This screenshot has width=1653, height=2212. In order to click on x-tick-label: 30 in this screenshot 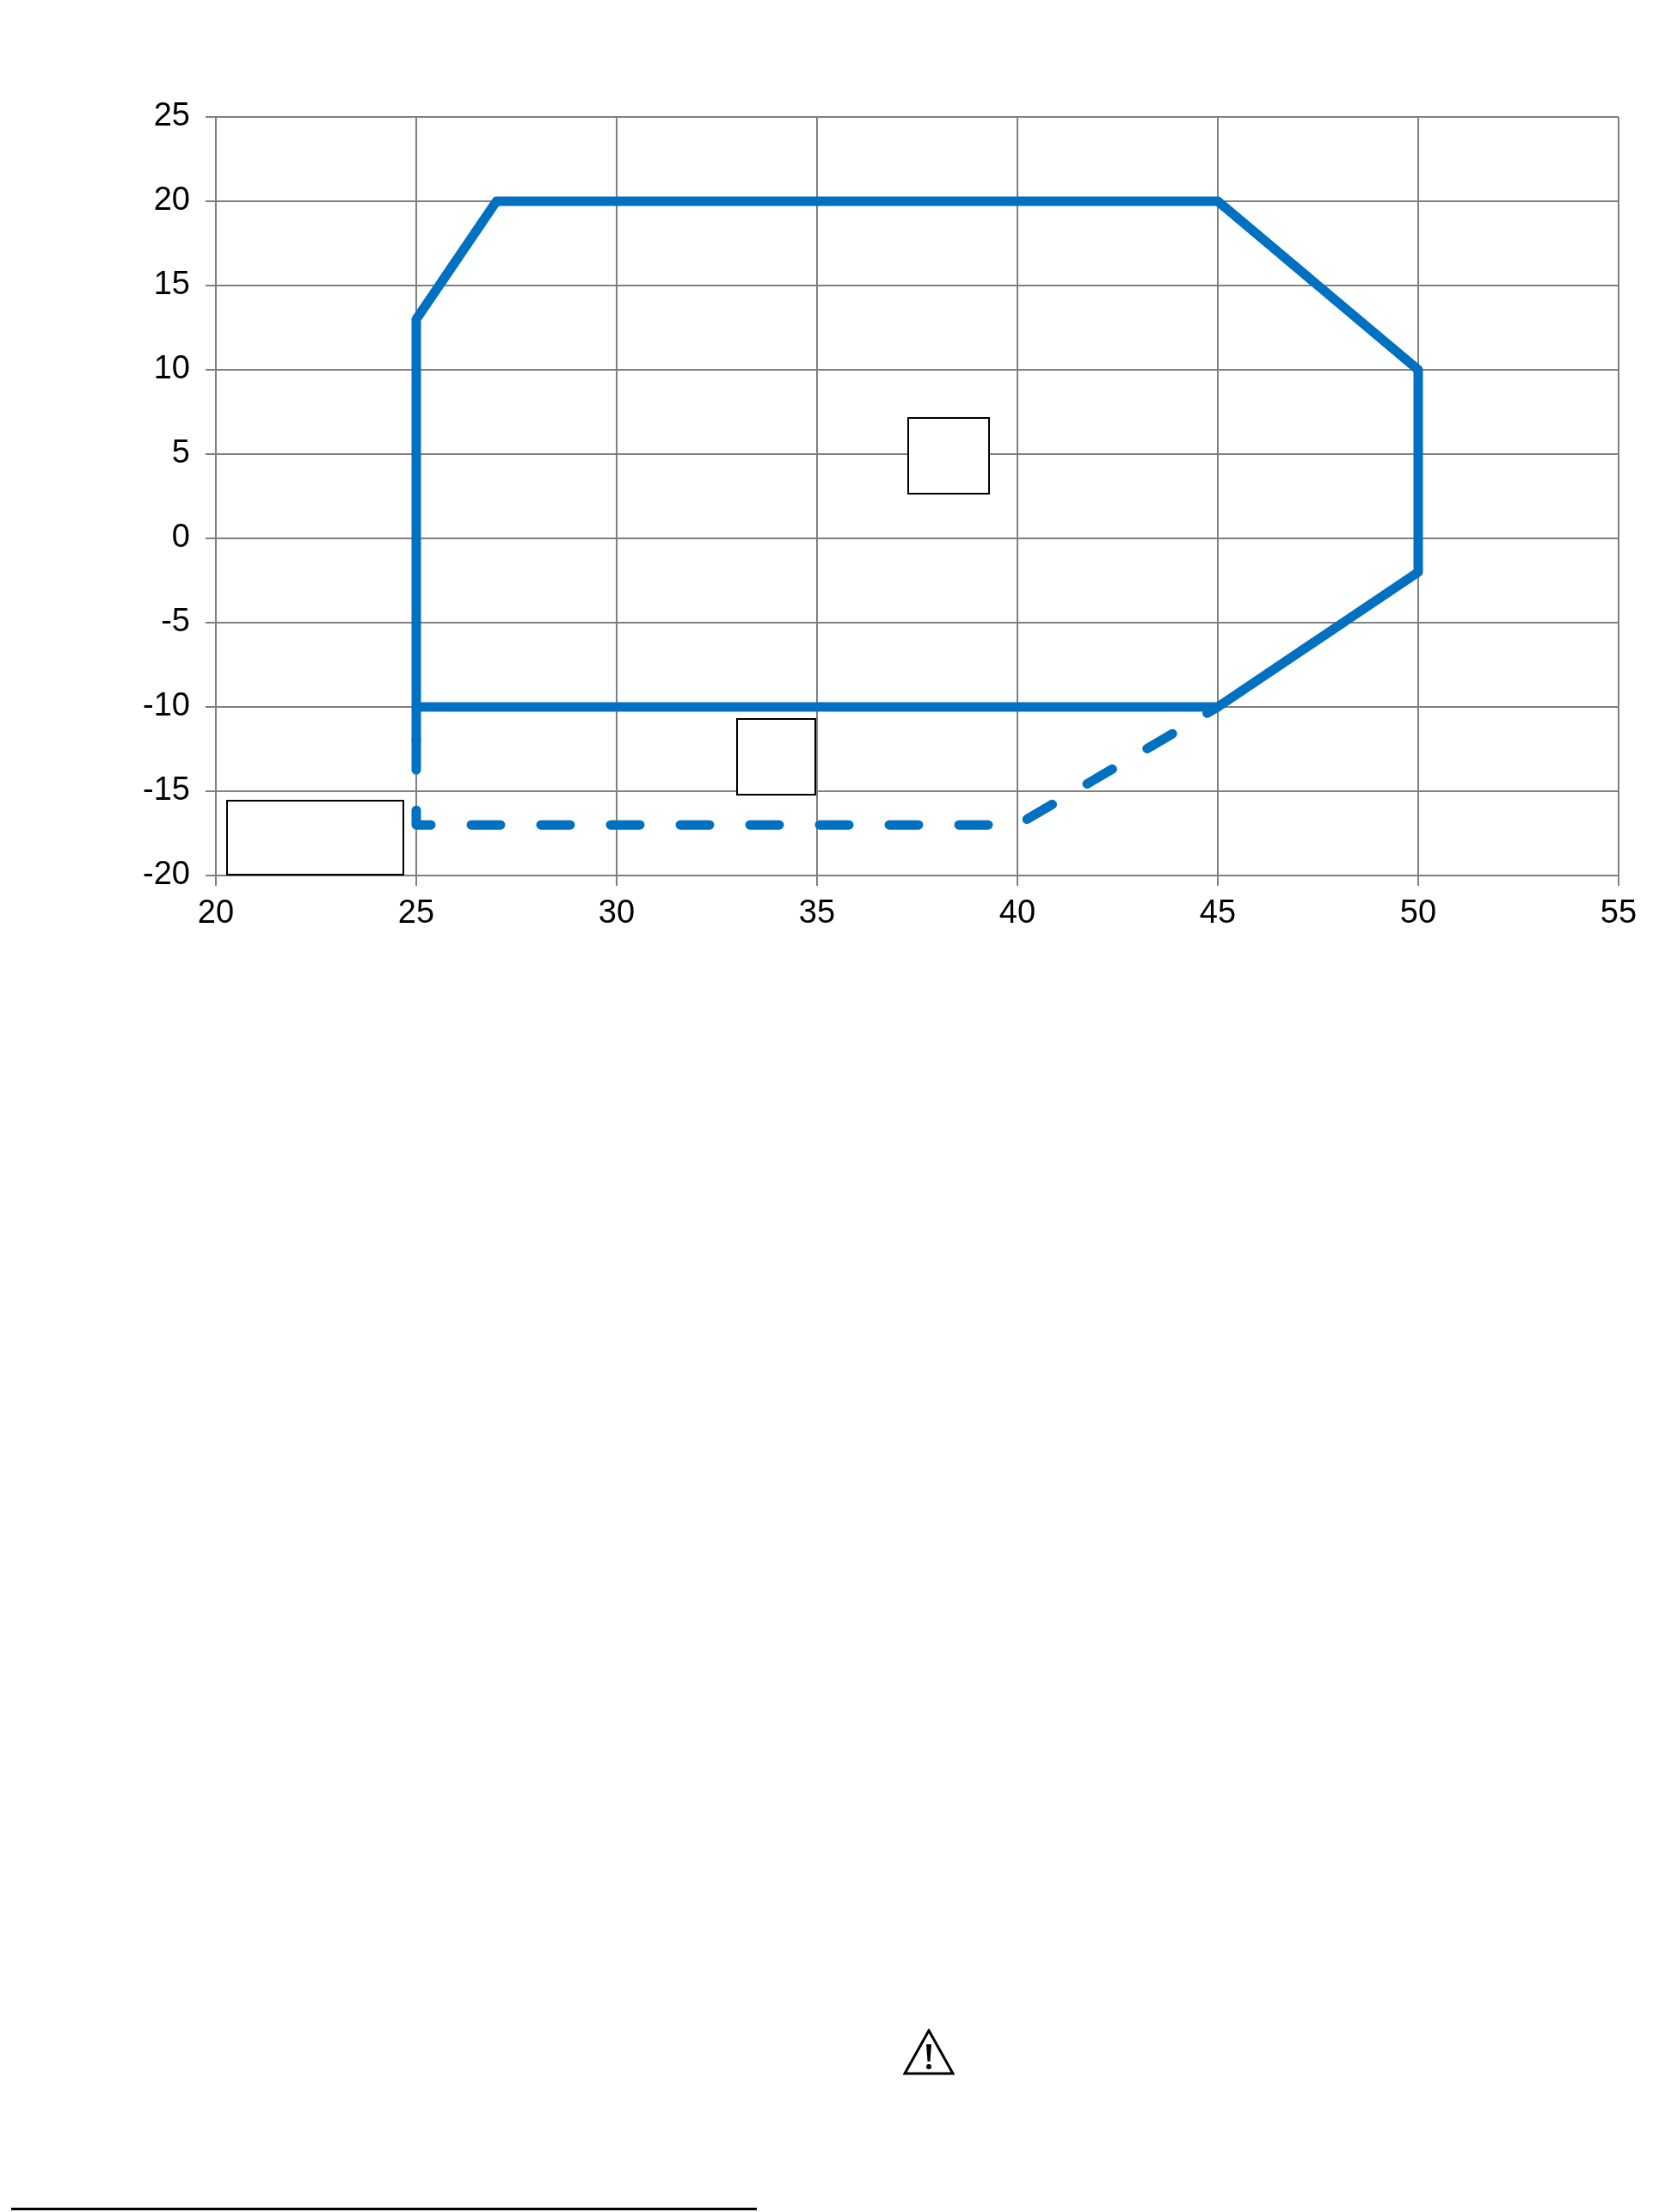, I will do `click(617, 912)`.